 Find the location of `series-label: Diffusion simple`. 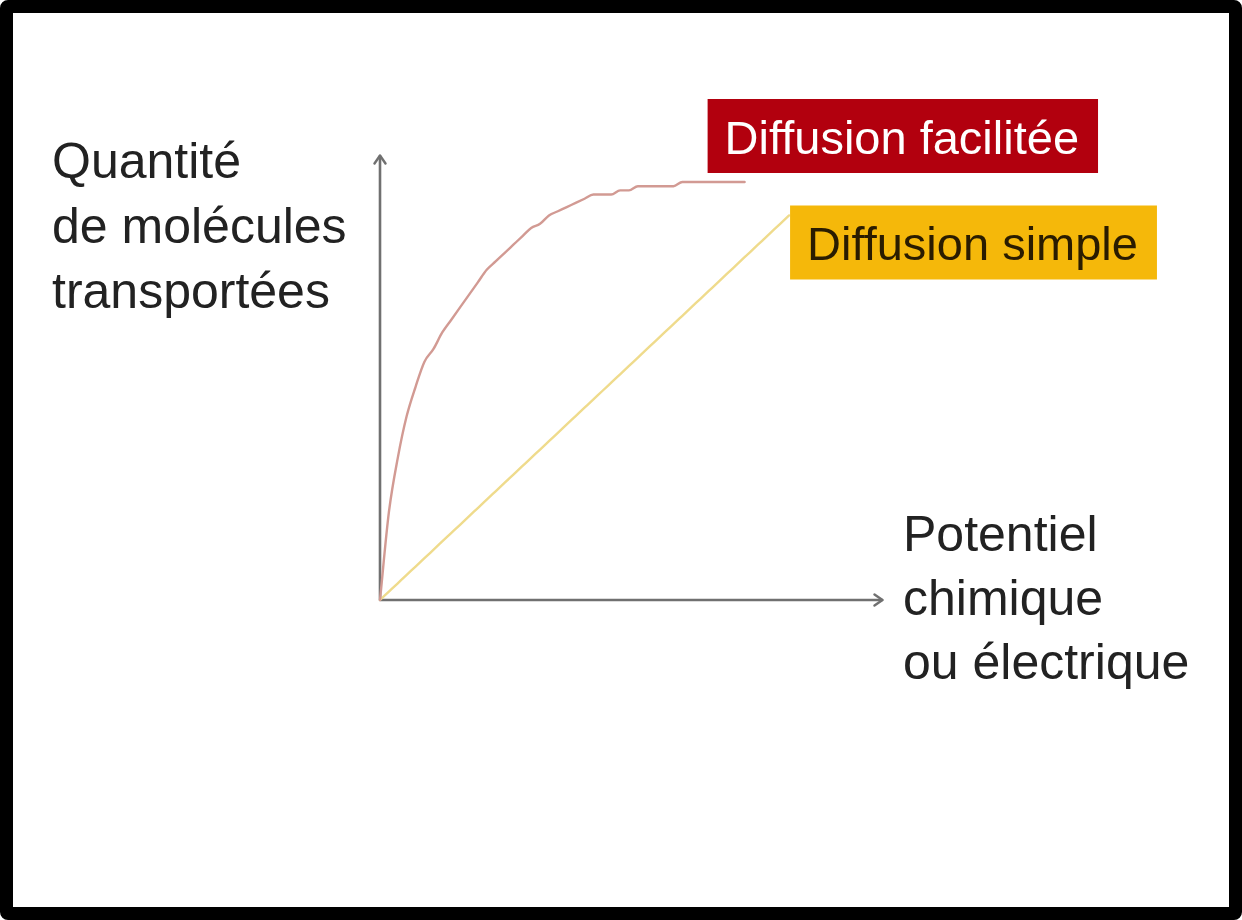

series-label: Diffusion simple is located at coordinates (972, 244).